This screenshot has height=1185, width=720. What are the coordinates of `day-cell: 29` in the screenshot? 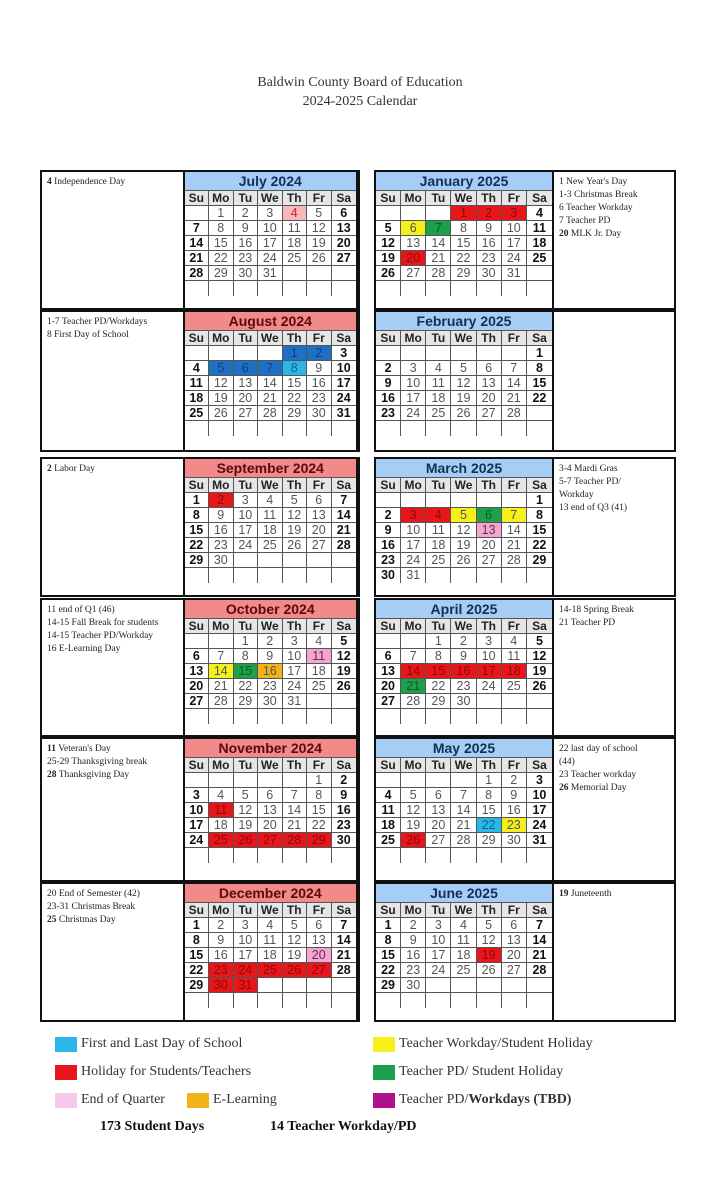 It's located at (319, 840).